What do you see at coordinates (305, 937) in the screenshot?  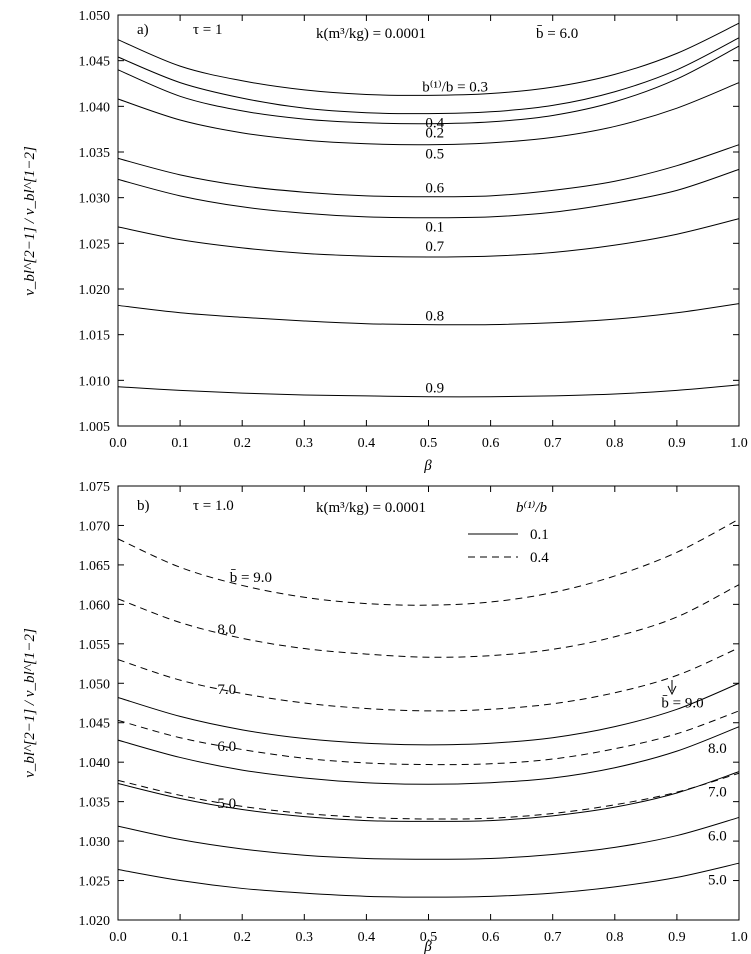 I see `x-tick-label: 0.3` at bounding box center [305, 937].